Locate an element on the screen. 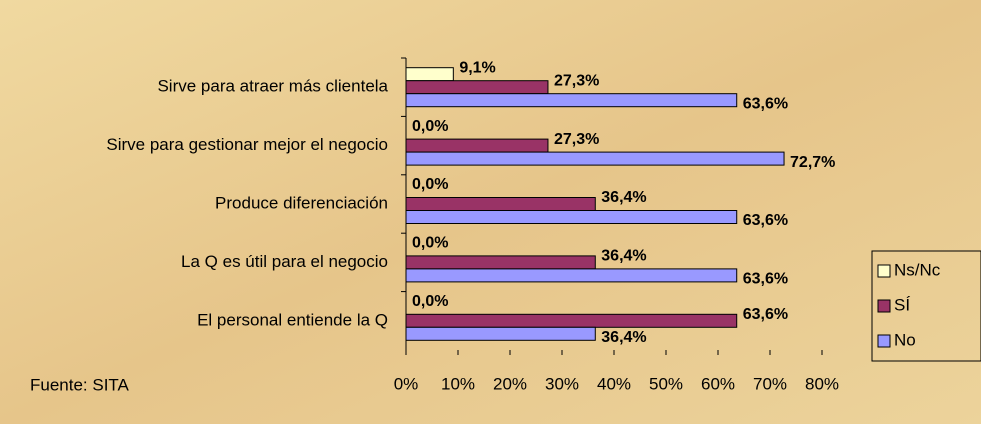  x-tick-label: 0% is located at coordinates (406, 383).